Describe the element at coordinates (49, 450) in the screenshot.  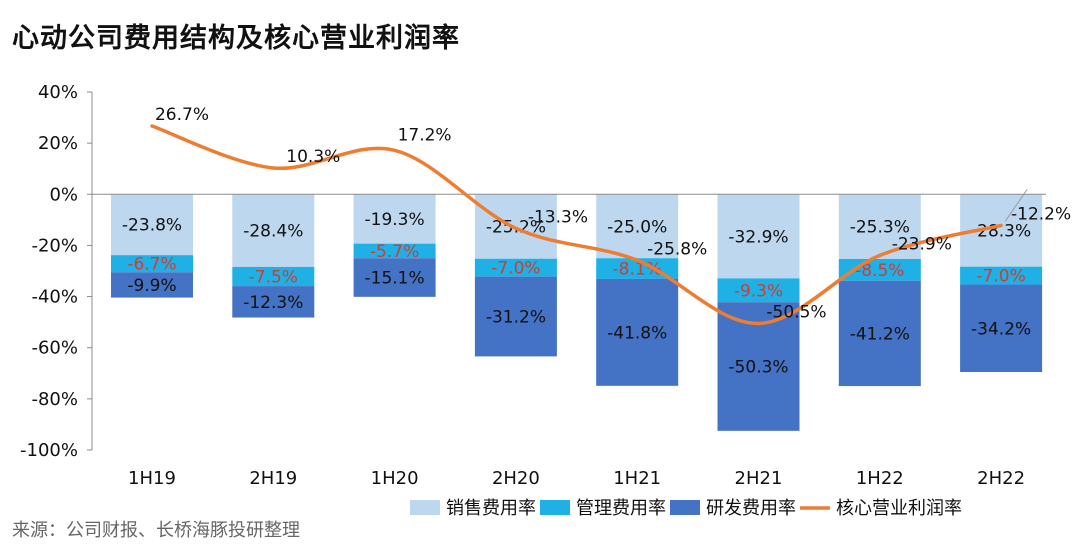
I see `y-tick-label: -100%` at that location.